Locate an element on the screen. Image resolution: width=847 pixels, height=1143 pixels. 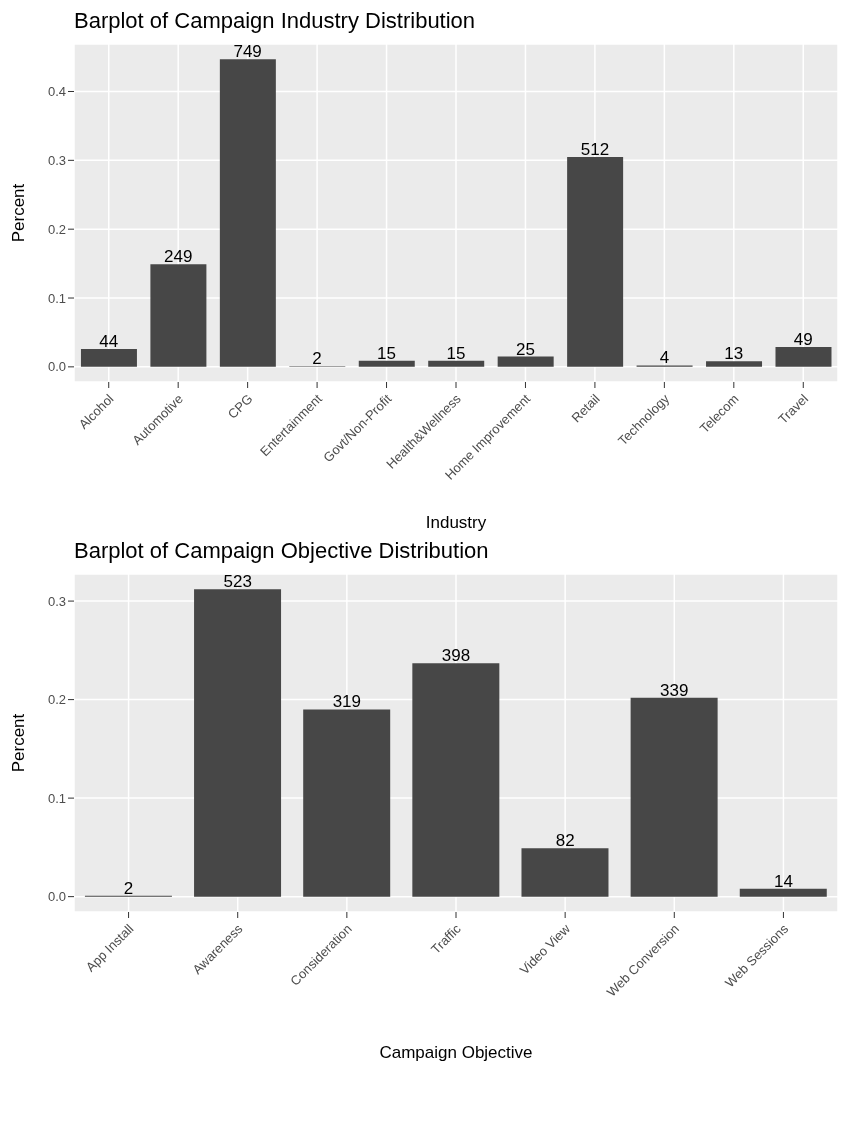
annotation: 49 is located at coordinates (803, 339).